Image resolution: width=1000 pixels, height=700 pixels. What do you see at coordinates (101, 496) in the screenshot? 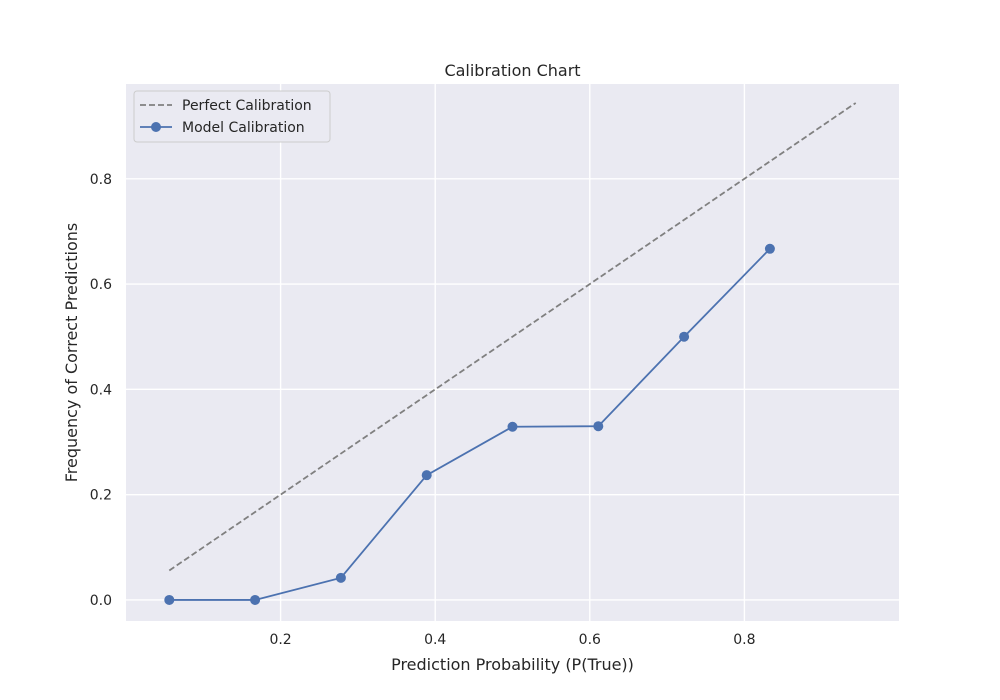
I see `y-tick-label: 0.2` at bounding box center [101, 496].